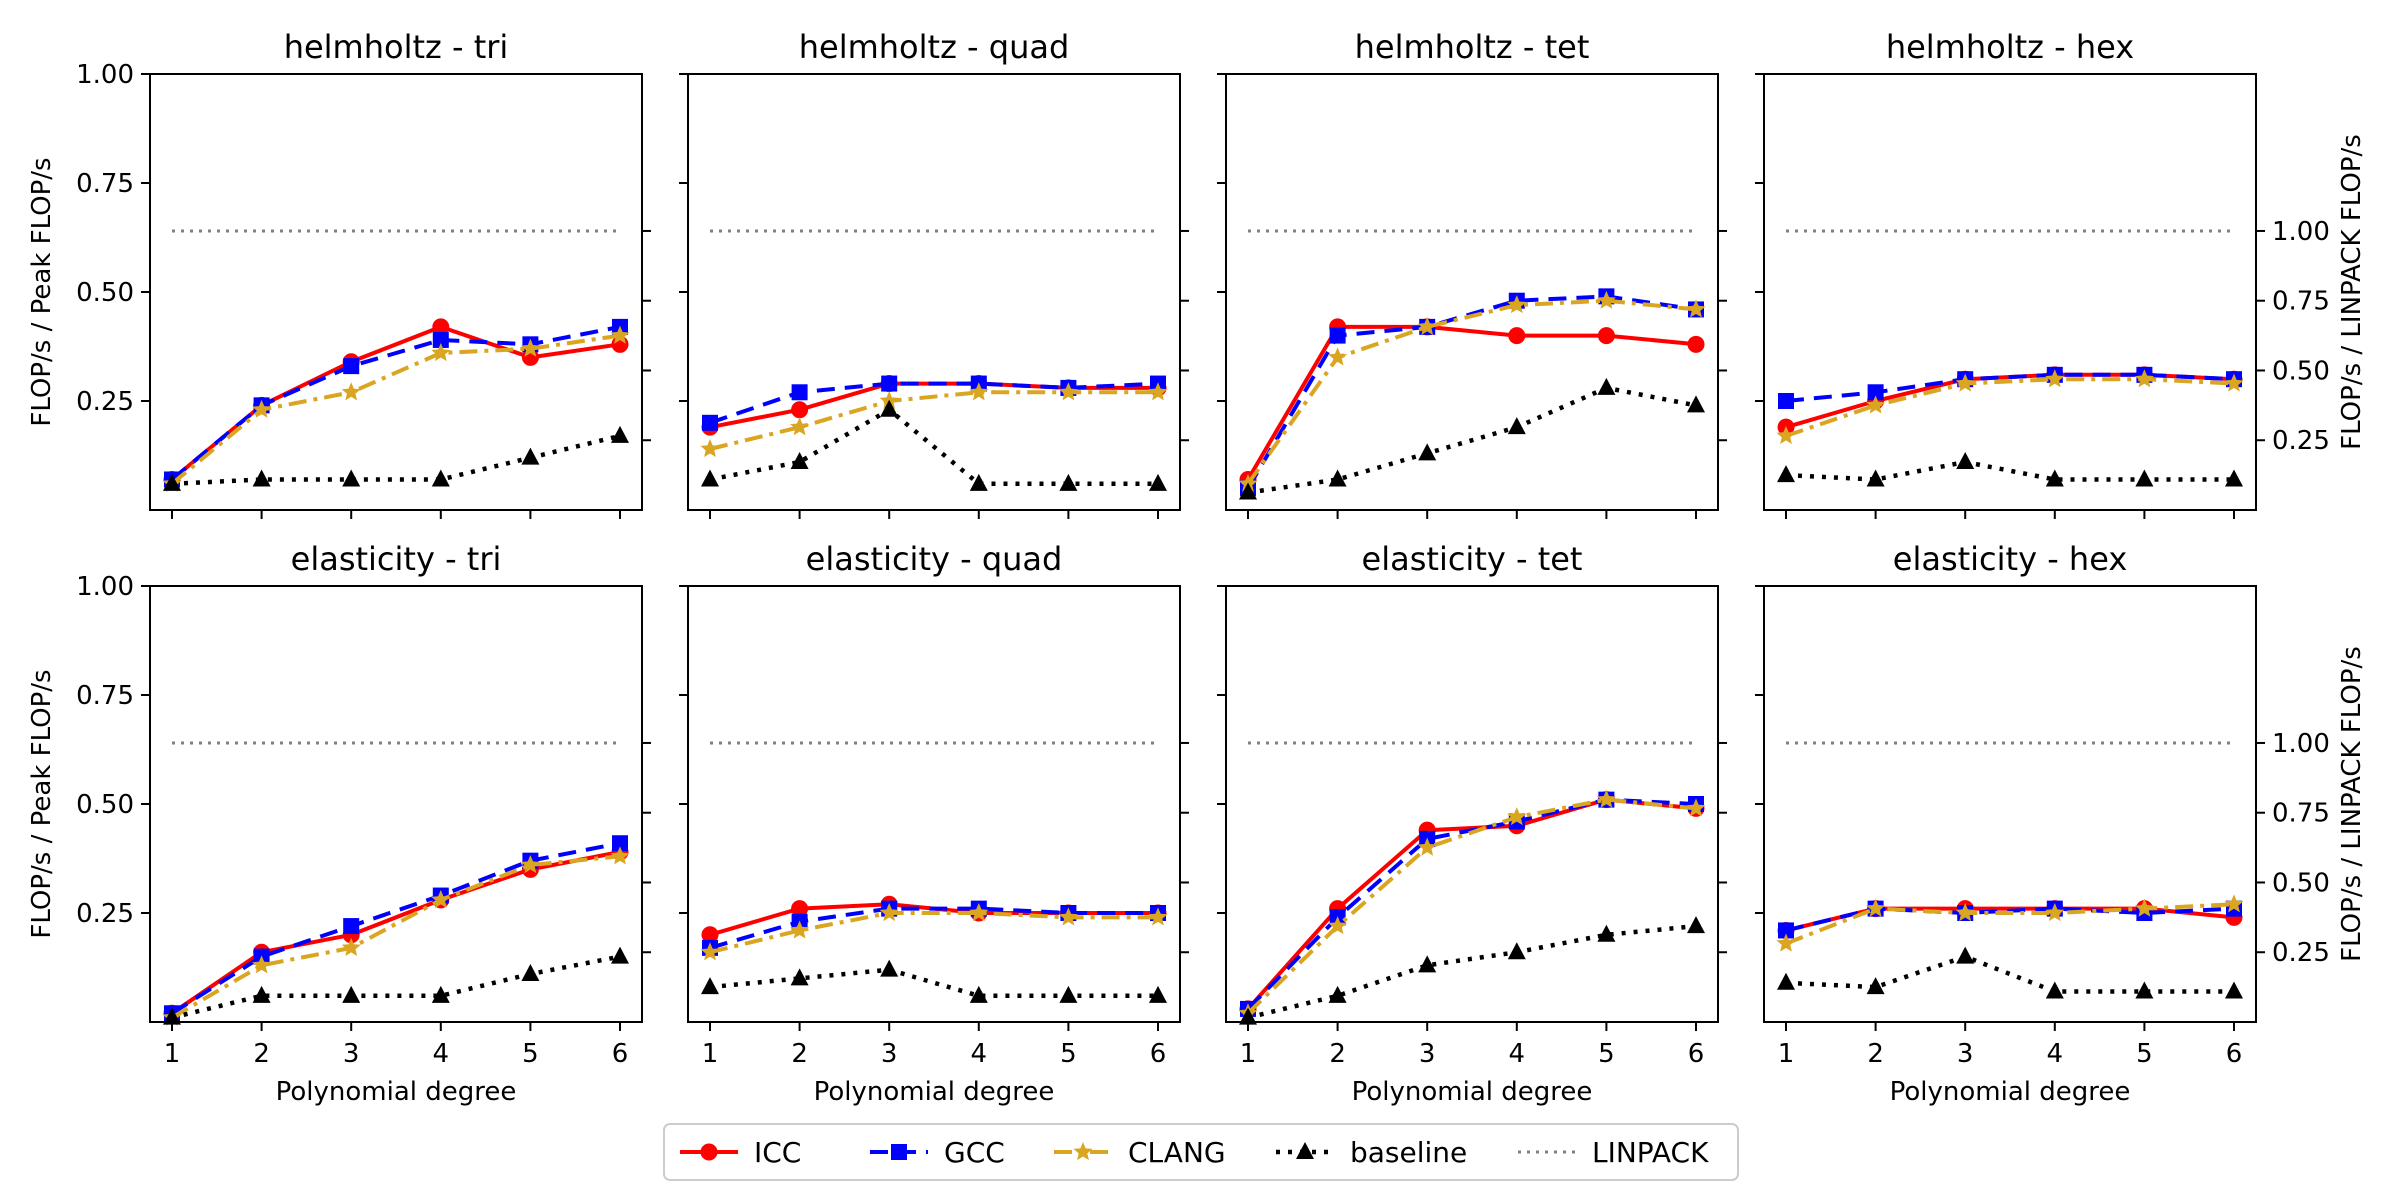  What do you see at coordinates (2301, 441) in the screenshot?
I see `y-tick-label-right: 0.25` at bounding box center [2301, 441].